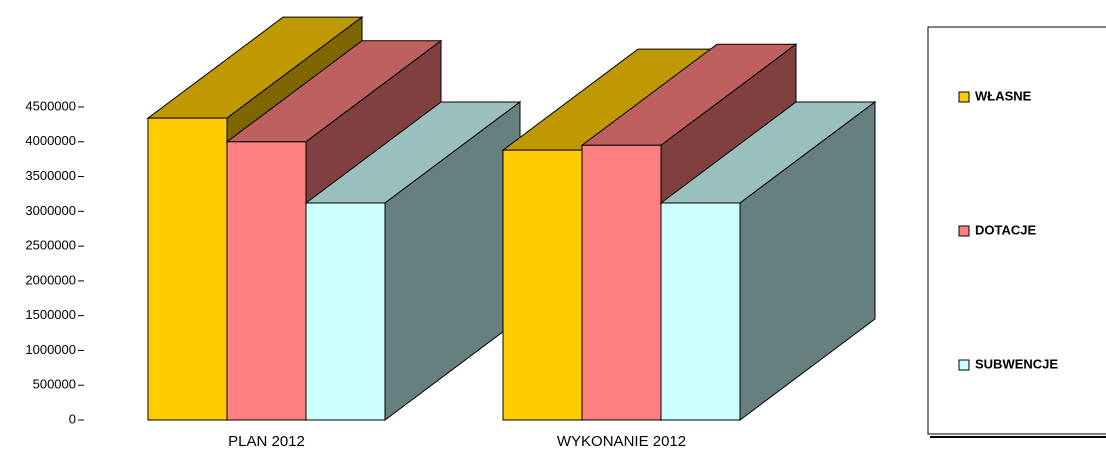 Image resolution: width=1106 pixels, height=450 pixels. I want to click on x-tick-label: PLAN 2012, so click(266, 441).